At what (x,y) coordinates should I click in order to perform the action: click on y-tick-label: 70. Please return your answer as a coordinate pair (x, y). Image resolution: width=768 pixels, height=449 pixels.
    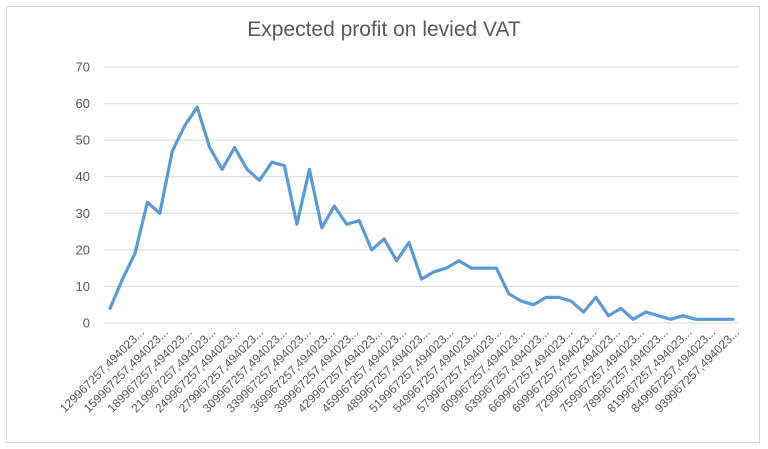
    Looking at the image, I should click on (83, 67).